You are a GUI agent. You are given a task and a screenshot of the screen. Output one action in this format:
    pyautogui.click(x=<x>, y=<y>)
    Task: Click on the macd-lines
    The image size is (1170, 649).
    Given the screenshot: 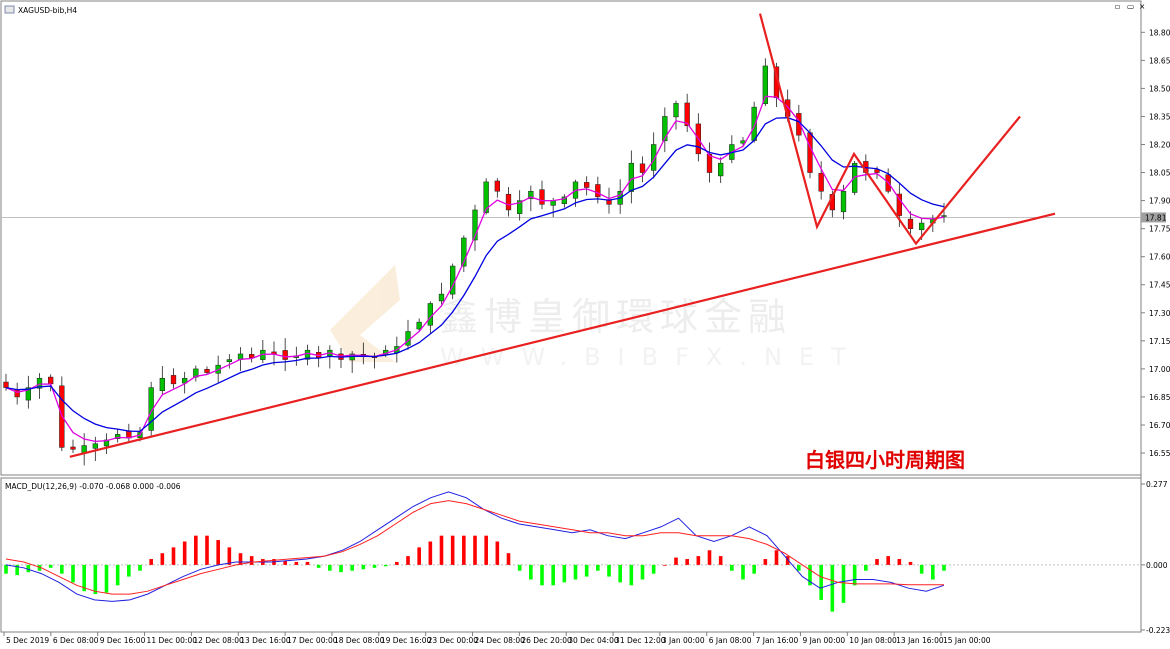 What is the action you would take?
    pyautogui.click(x=475, y=546)
    